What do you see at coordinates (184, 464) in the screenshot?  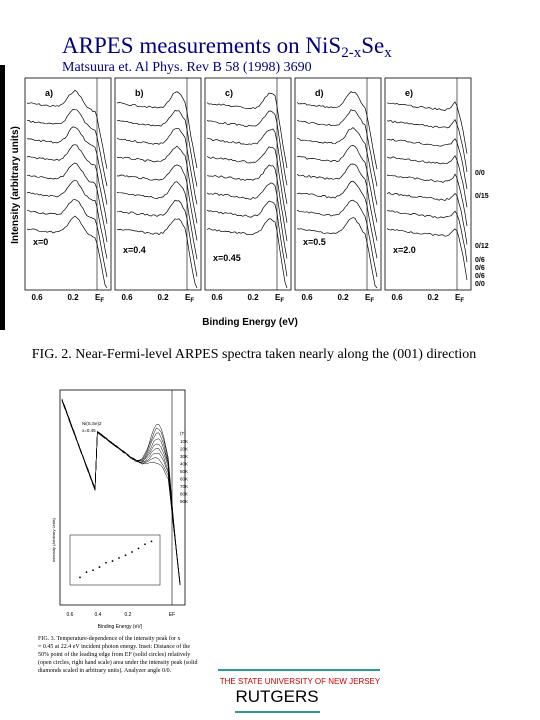 I see `legend-entry: 40K` at bounding box center [184, 464].